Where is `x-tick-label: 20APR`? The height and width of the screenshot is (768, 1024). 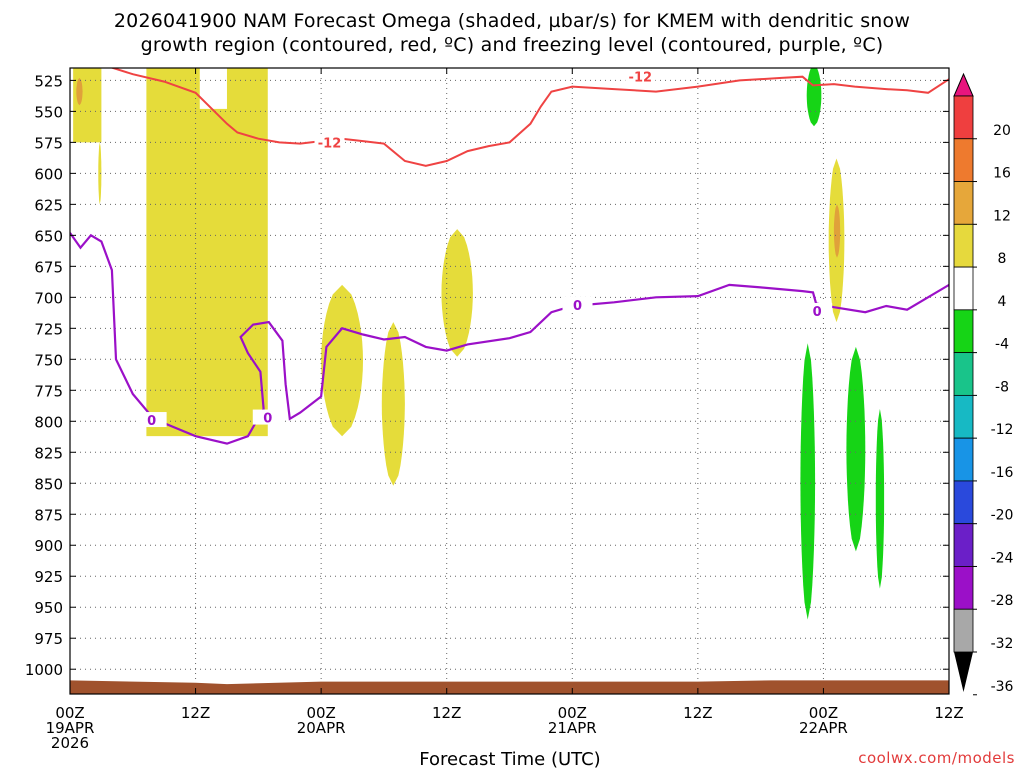 x-tick-label: 20APR is located at coordinates (321, 728).